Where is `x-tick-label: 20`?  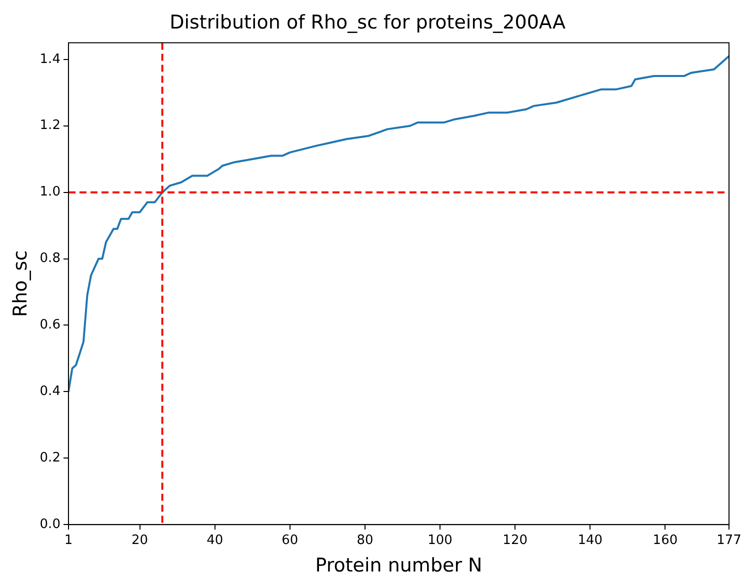 x-tick-label: 20 is located at coordinates (140, 540).